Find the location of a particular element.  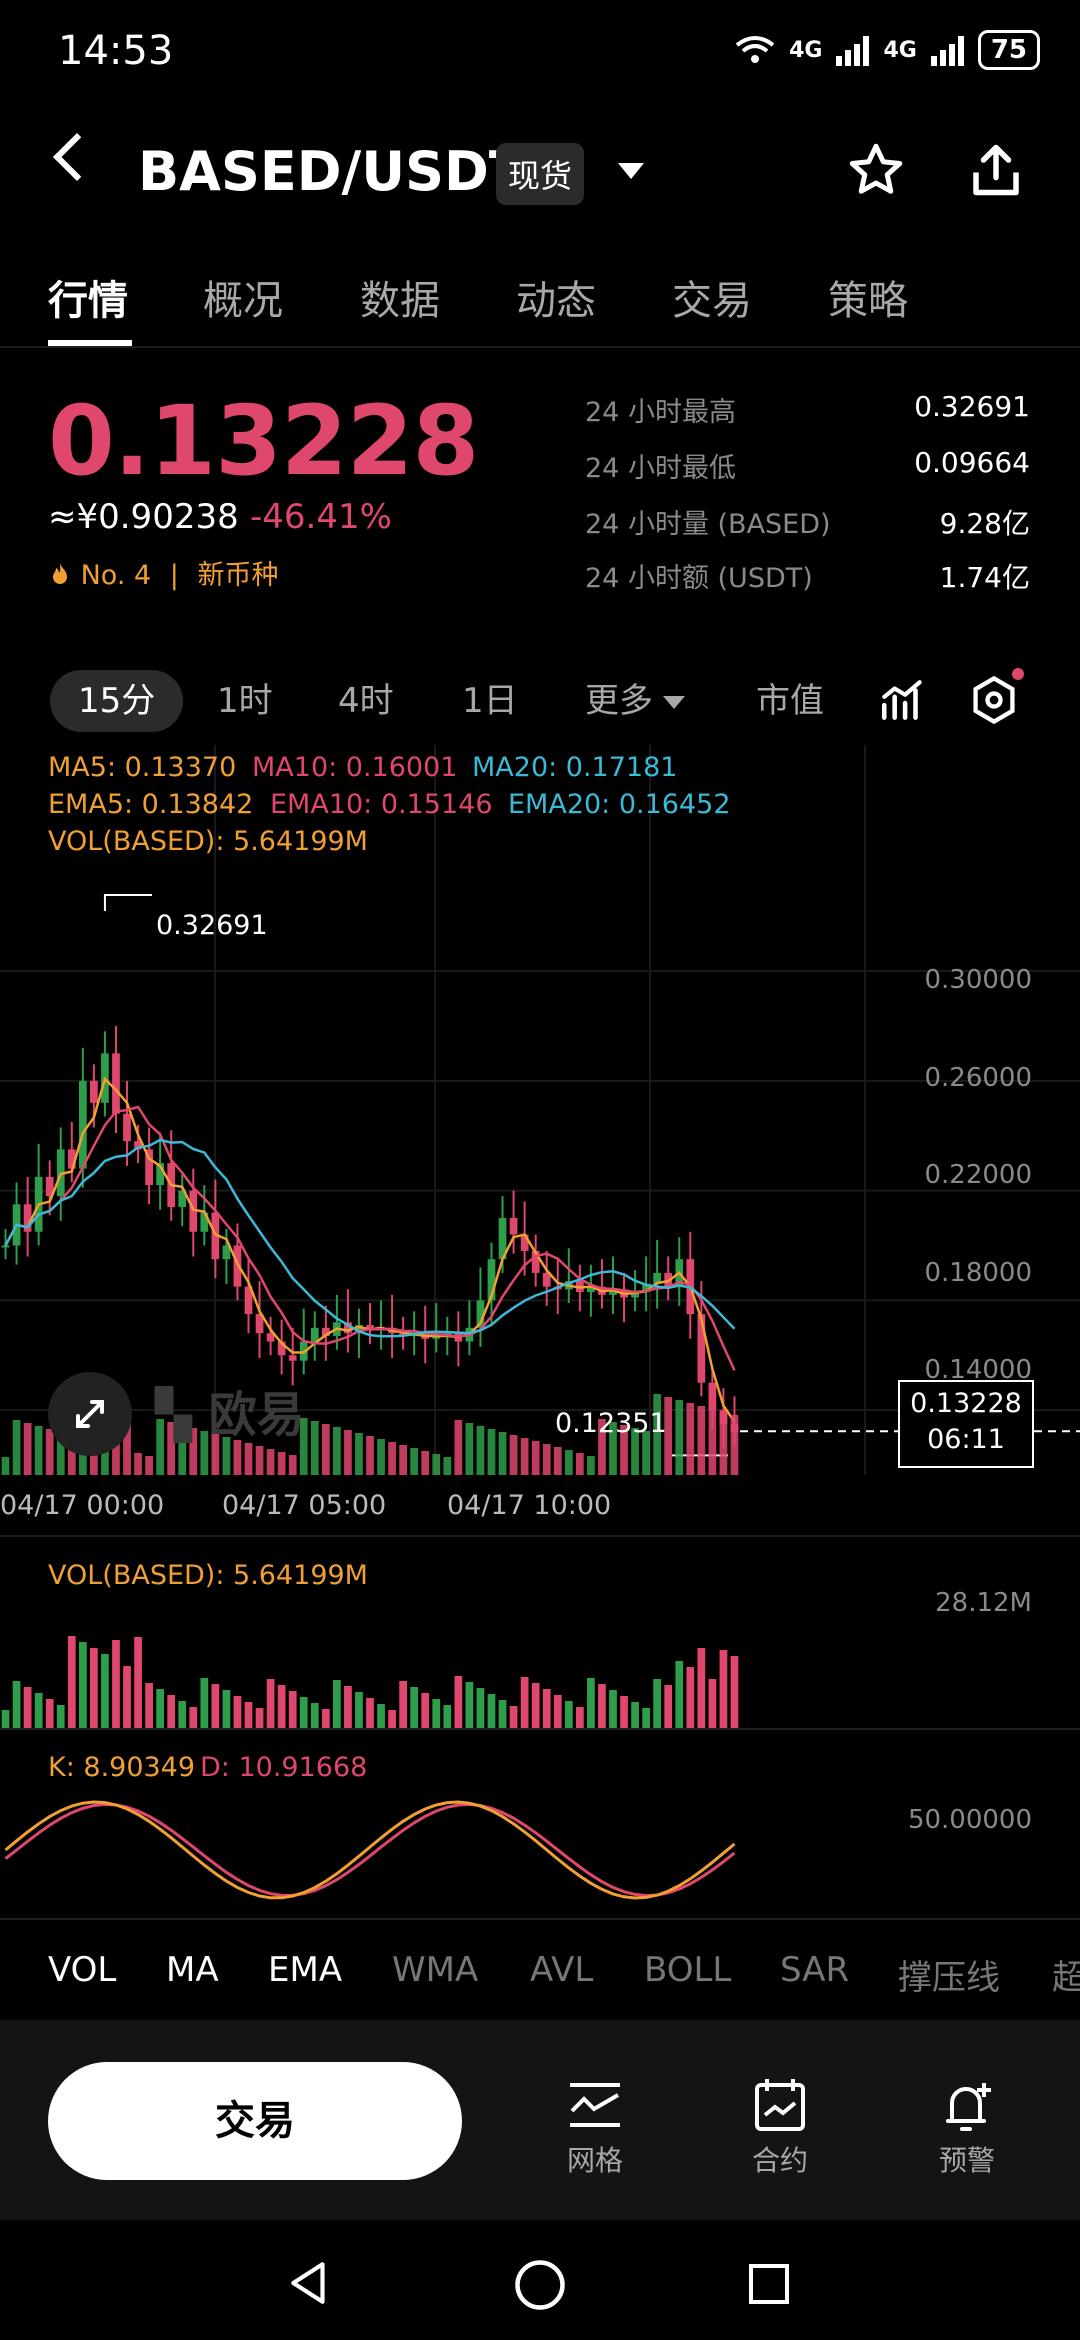

grid-button: 网格 is located at coordinates (595, 2127).